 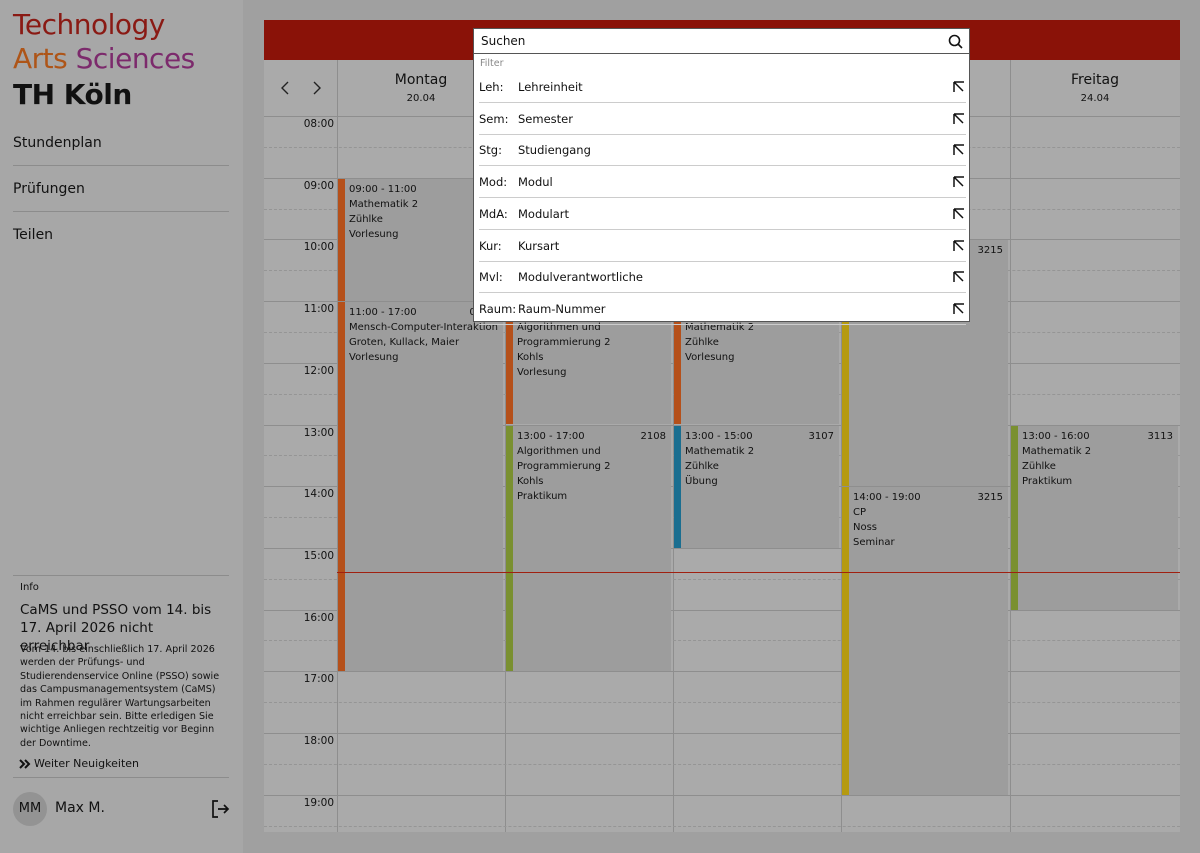 I want to click on event-text: Mensch-Computer-Interaktion, so click(x=423, y=328).